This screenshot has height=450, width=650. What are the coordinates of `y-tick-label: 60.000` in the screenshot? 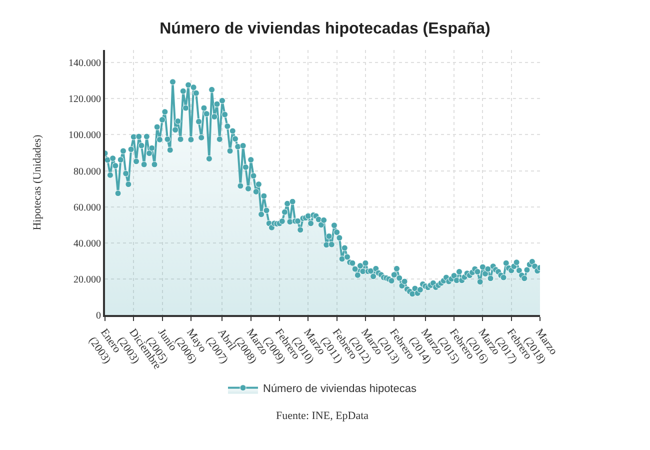 It's located at (87, 208).